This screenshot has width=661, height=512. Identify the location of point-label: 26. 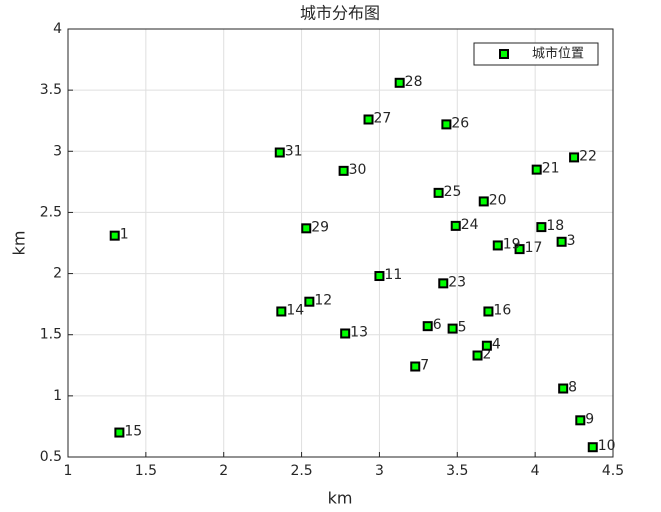
(460, 123).